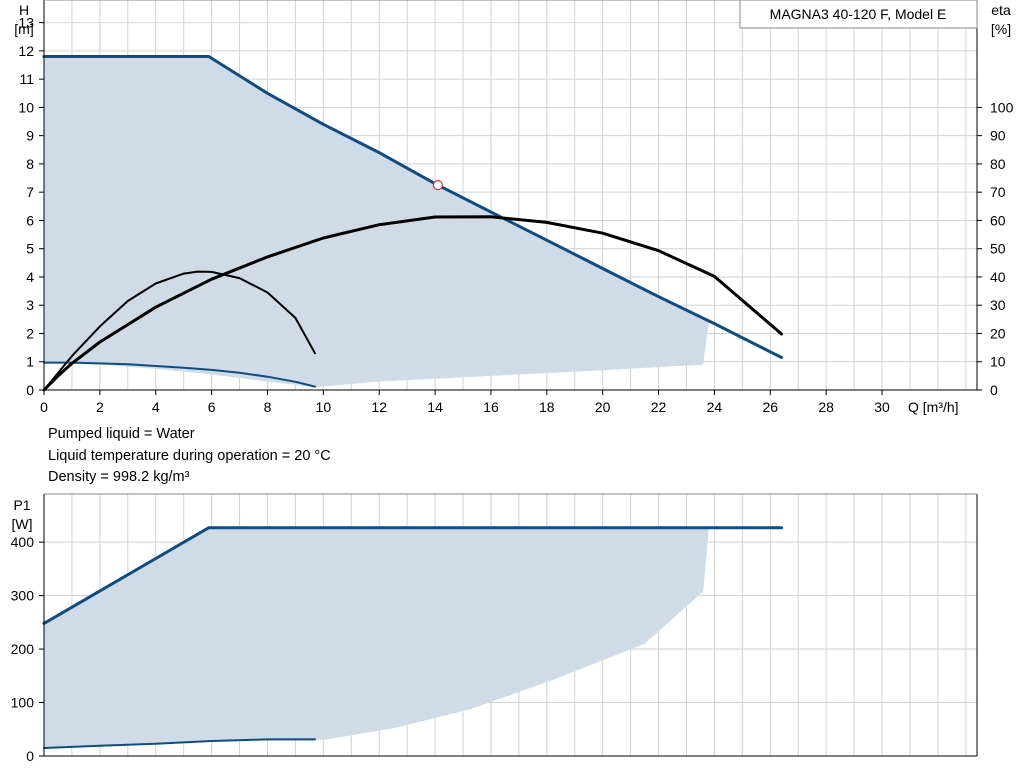 The height and width of the screenshot is (781, 1024). Describe the element at coordinates (30, 192) in the screenshot. I see `y-tick-label: 7` at that location.